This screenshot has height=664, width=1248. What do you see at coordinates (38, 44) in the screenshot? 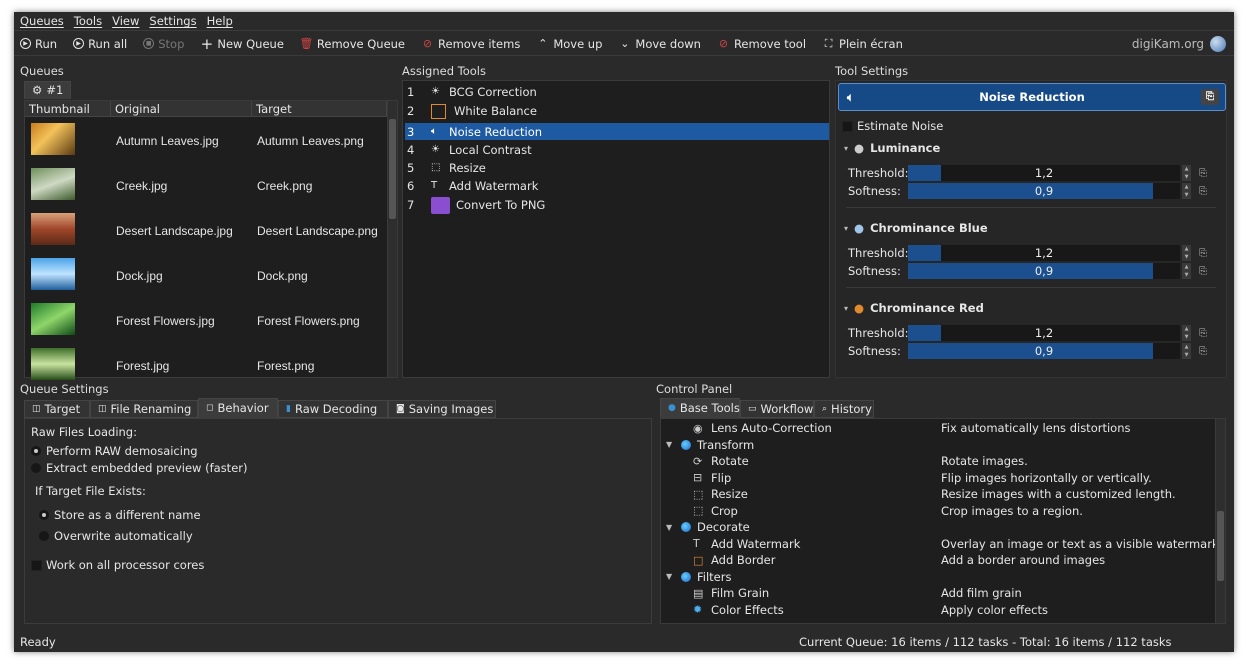
I see `run-button: ▶ Run` at bounding box center [38, 44].